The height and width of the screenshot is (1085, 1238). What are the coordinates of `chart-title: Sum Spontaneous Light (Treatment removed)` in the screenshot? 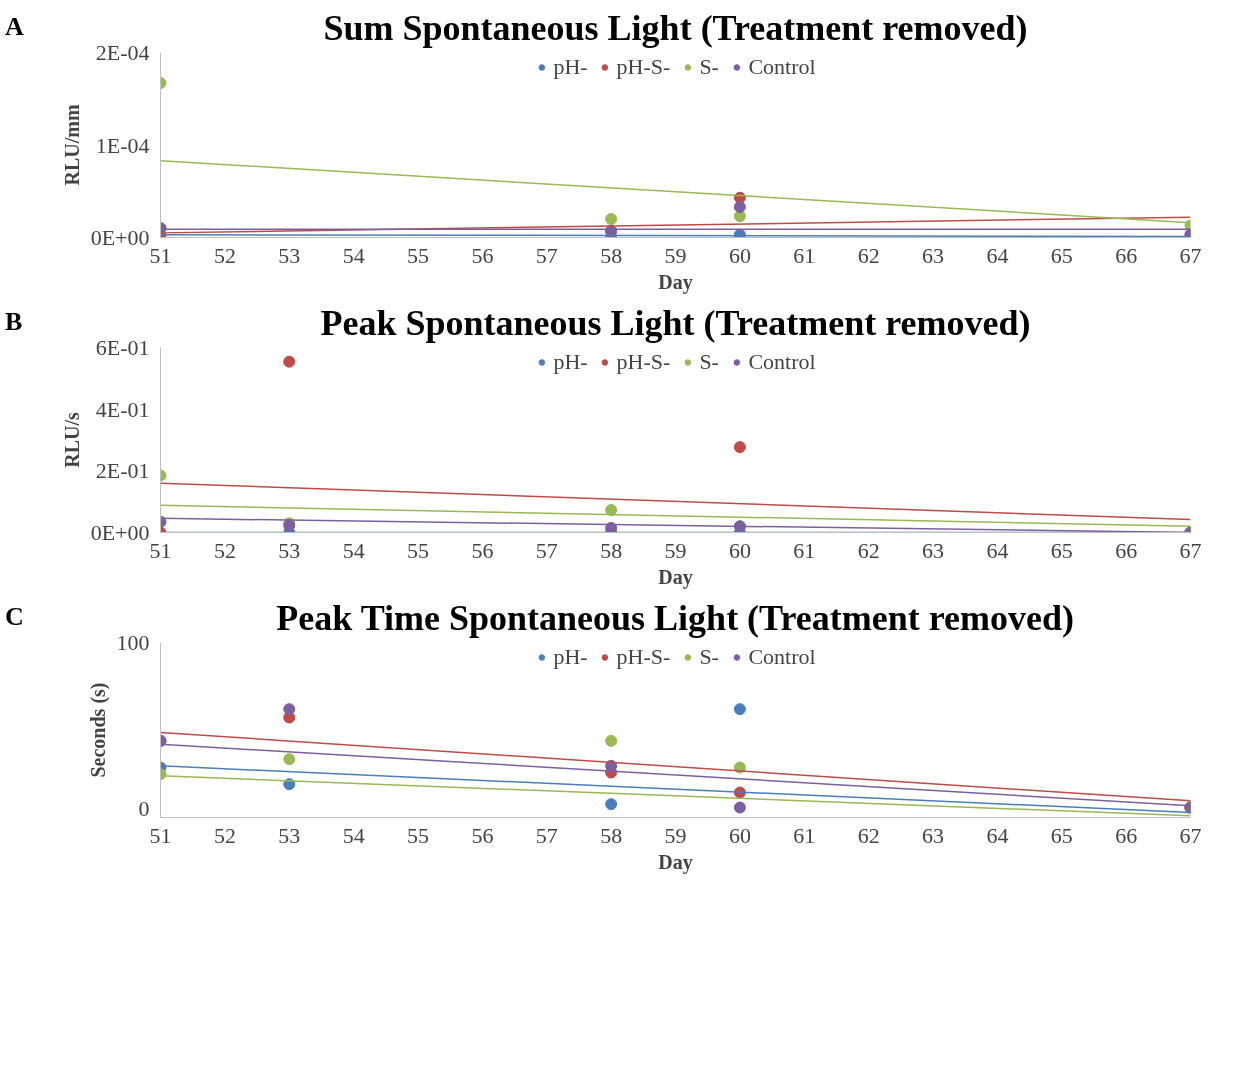 It's located at (675, 27).